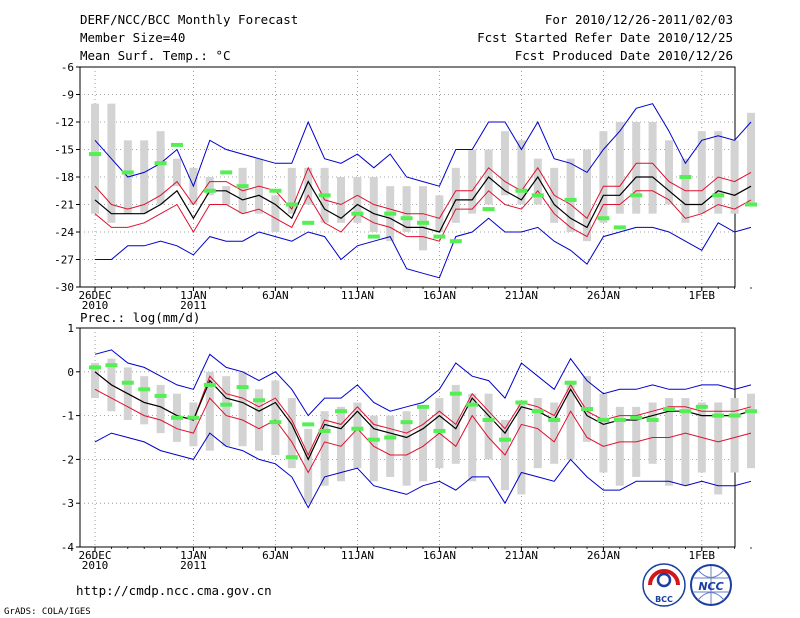 Image resolution: width=800 pixels, height=618 pixels. I want to click on spread-lower-line, so click(423, 431).